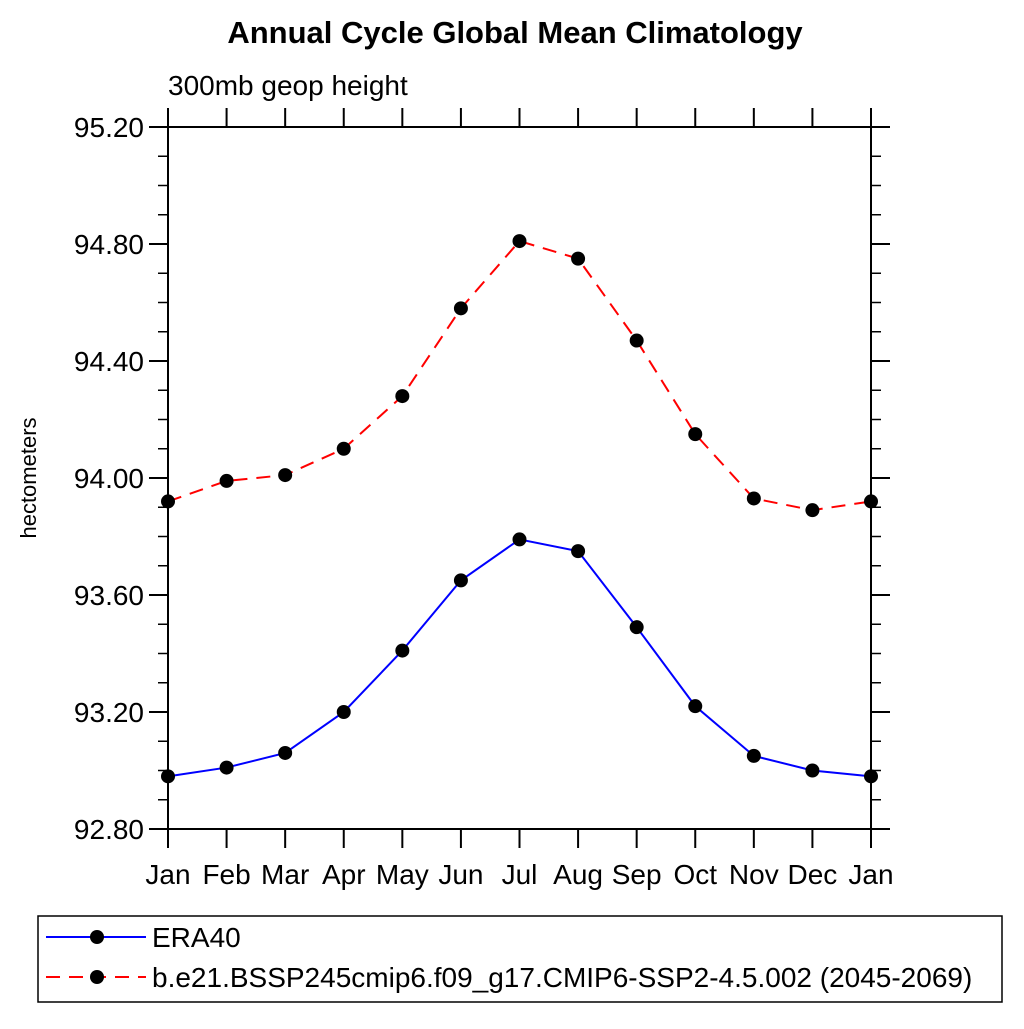 The height and width of the screenshot is (1029, 1024). What do you see at coordinates (109, 478) in the screenshot?
I see `y-tick-label: 94.00` at bounding box center [109, 478].